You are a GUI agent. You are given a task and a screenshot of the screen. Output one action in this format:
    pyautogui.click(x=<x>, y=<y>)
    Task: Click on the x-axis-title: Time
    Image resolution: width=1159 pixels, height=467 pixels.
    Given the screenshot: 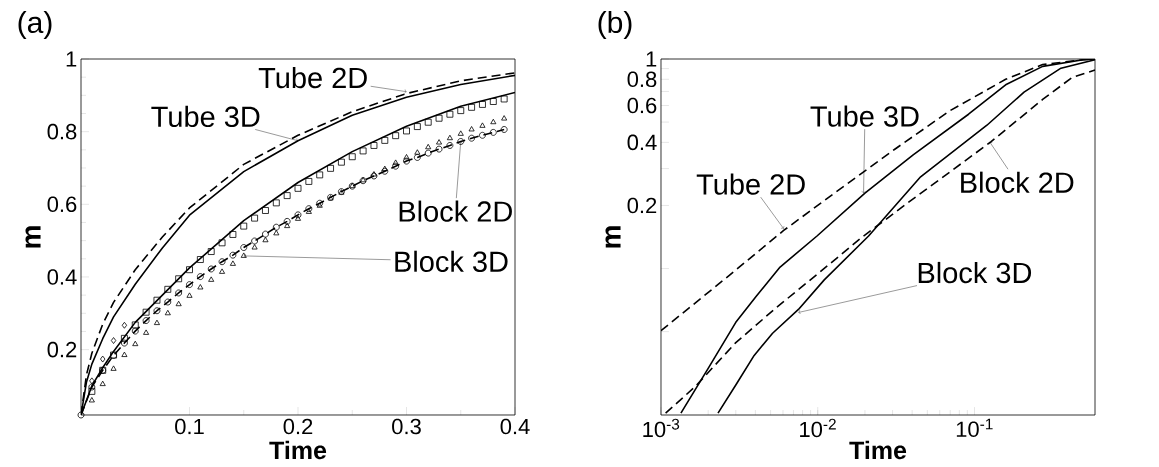 What is the action you would take?
    pyautogui.click(x=298, y=450)
    